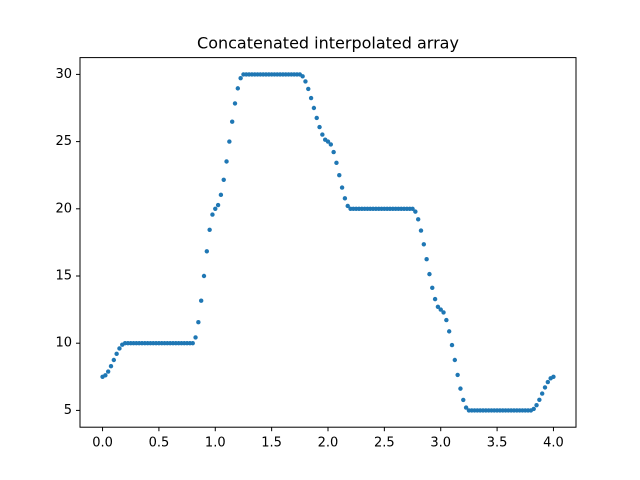  I want to click on x-tick-label: 0.0, so click(102, 443).